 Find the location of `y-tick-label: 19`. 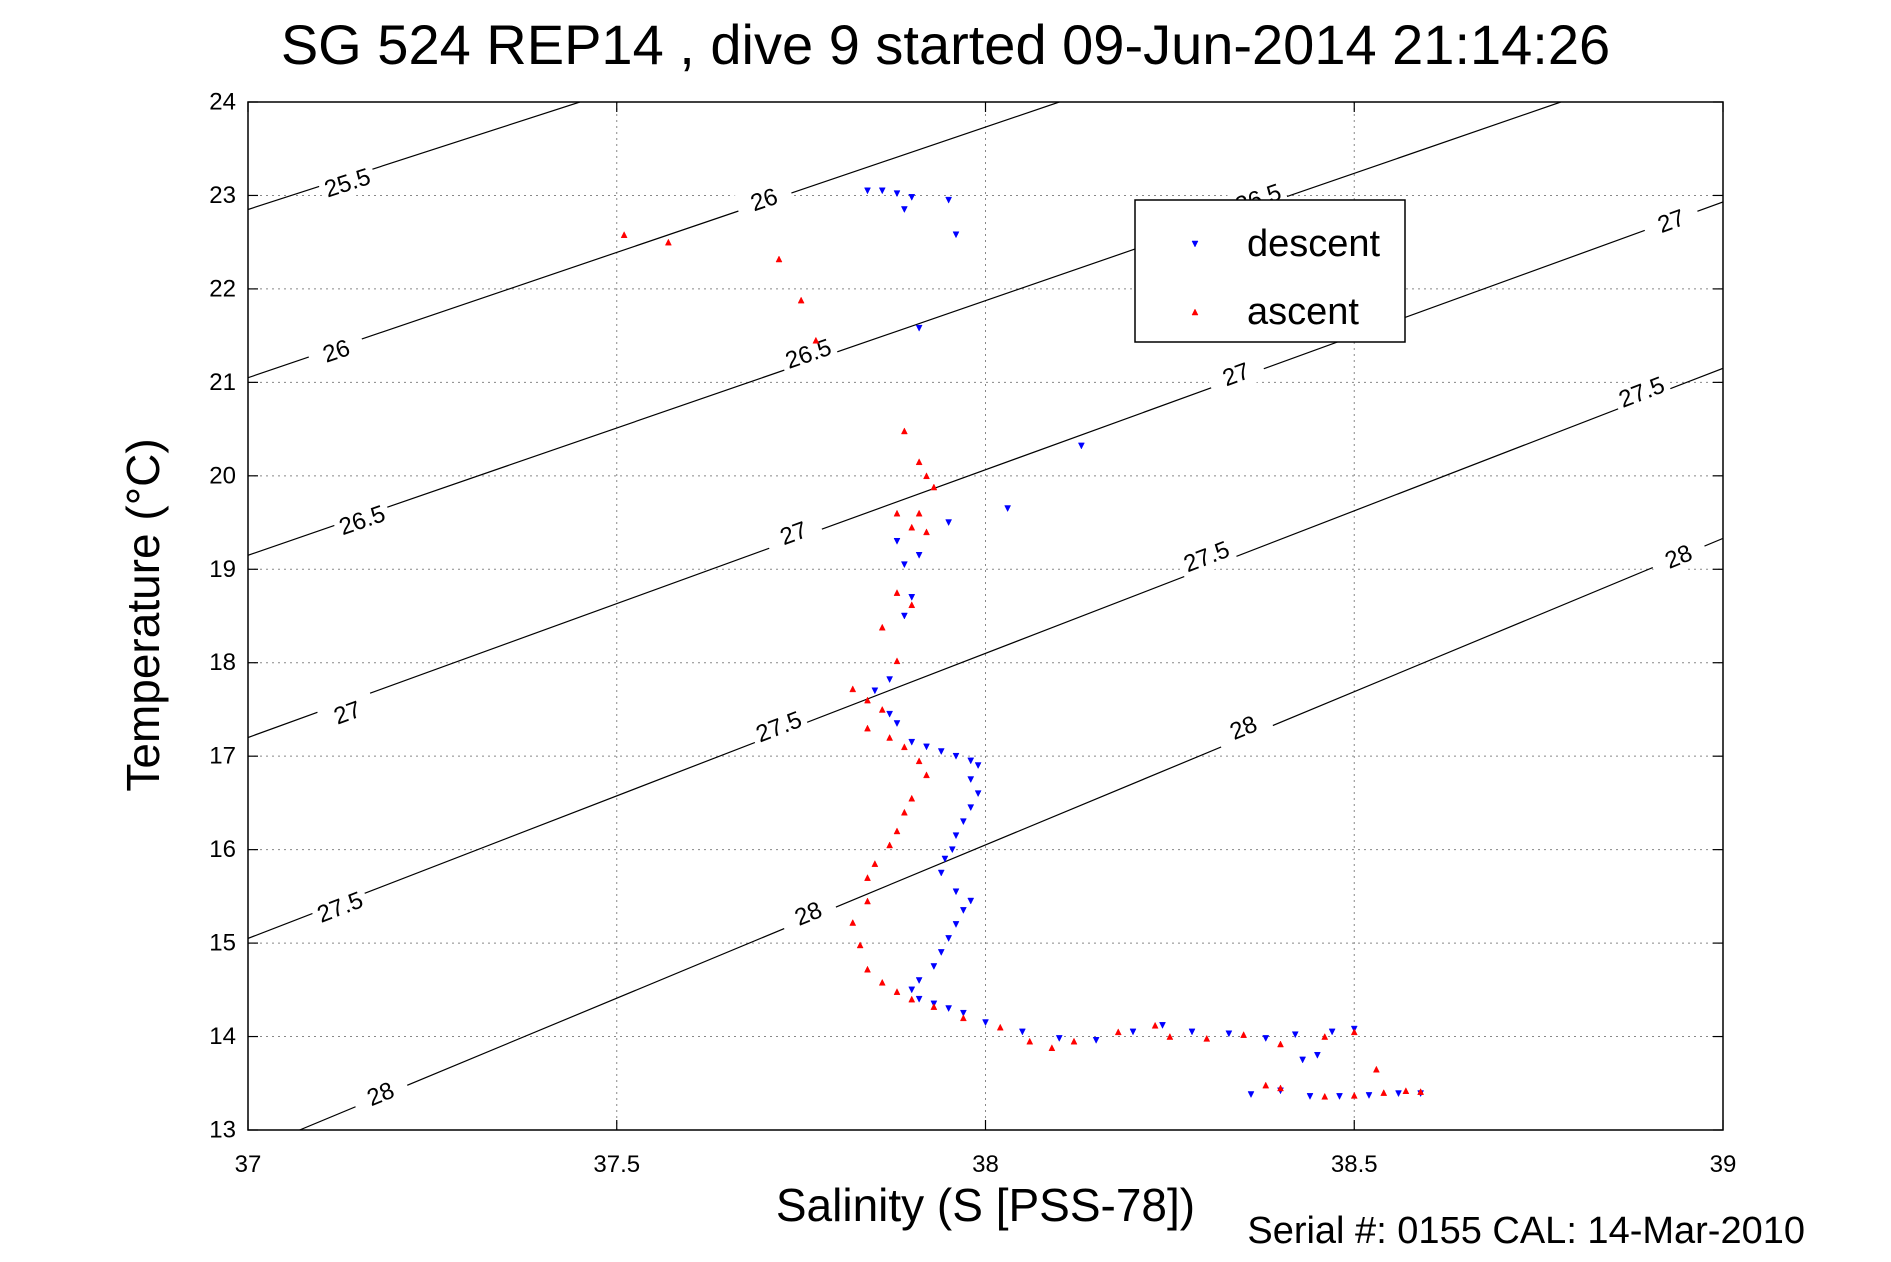

y-tick-label: 19 is located at coordinates (222, 569).